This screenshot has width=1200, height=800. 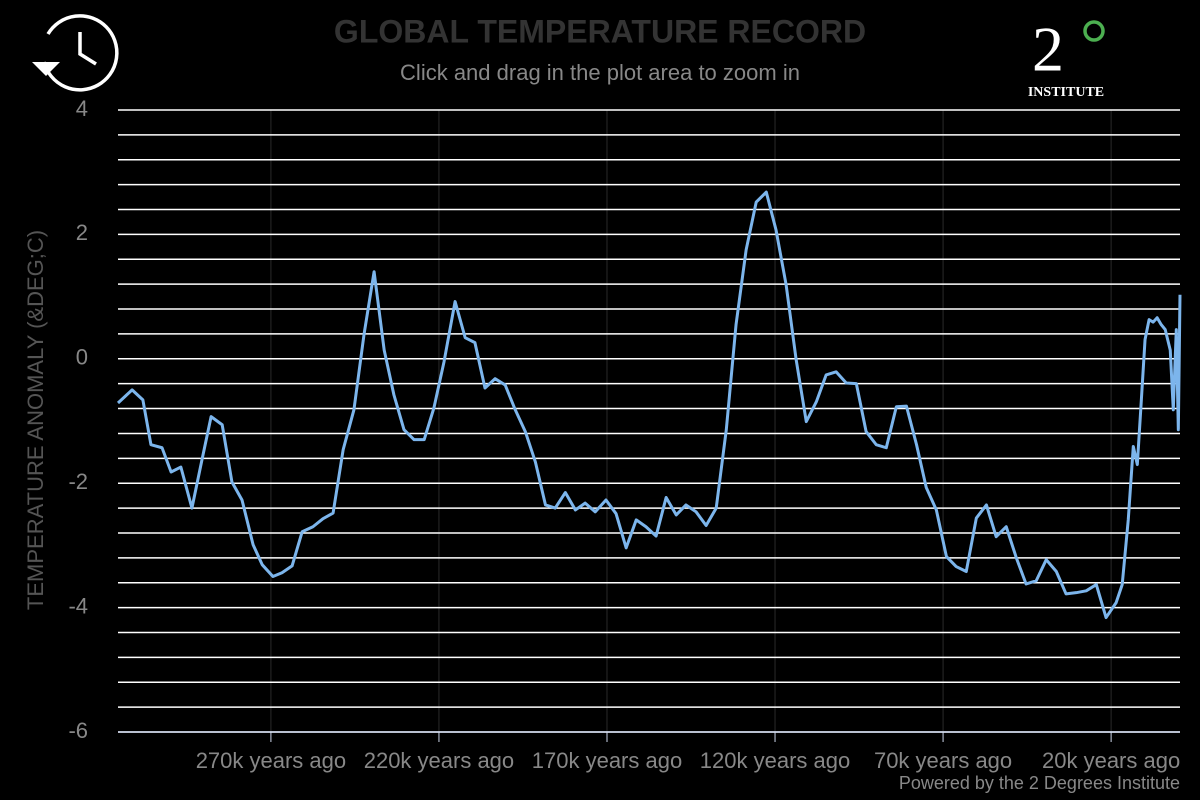 I want to click on x-tick-label: 220k years ago, so click(x=439, y=760).